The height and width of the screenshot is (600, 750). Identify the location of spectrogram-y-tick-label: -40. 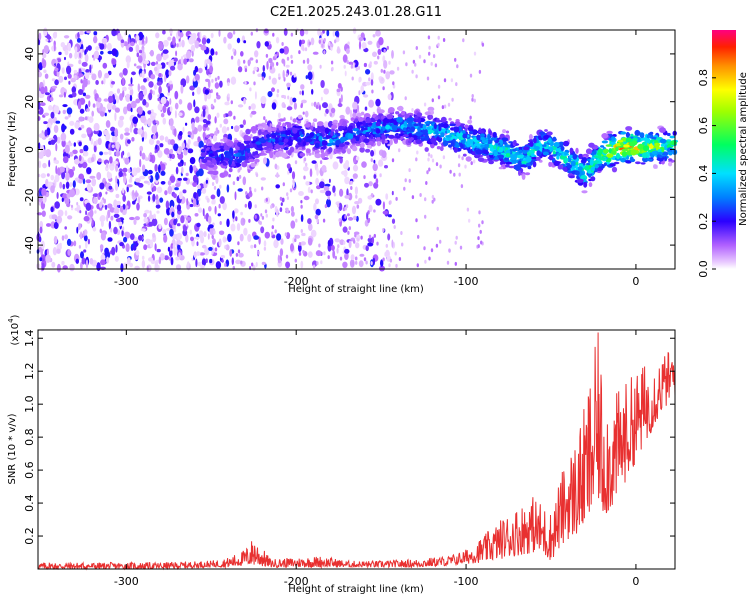
(29, 245).